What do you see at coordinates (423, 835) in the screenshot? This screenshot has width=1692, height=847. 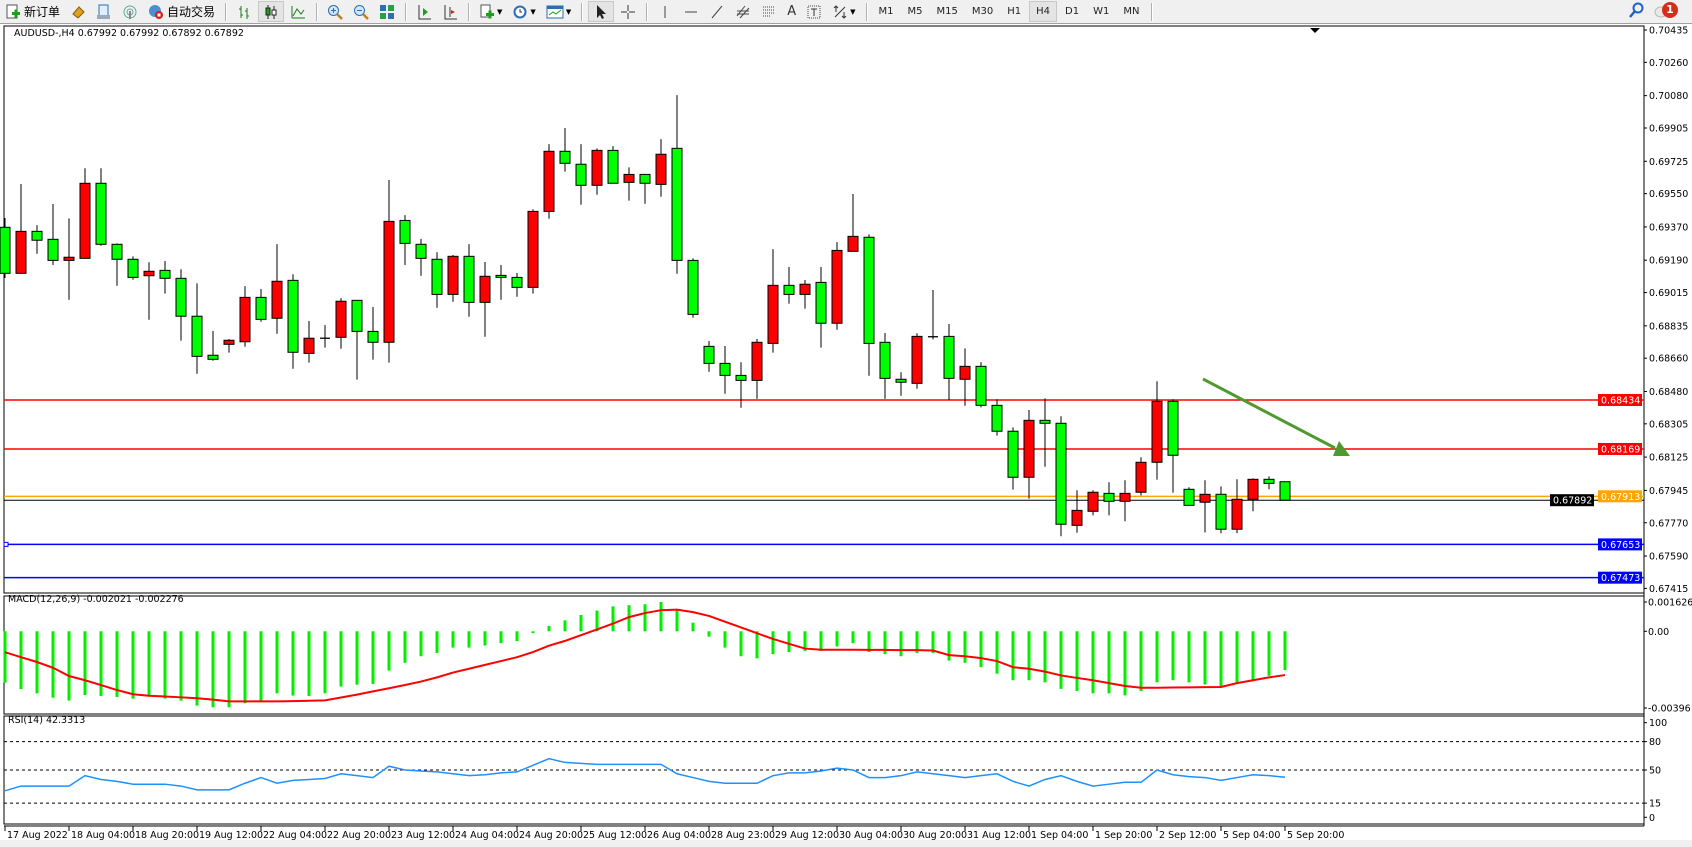 I see `time-tick-label: 23 Aug 12:00` at bounding box center [423, 835].